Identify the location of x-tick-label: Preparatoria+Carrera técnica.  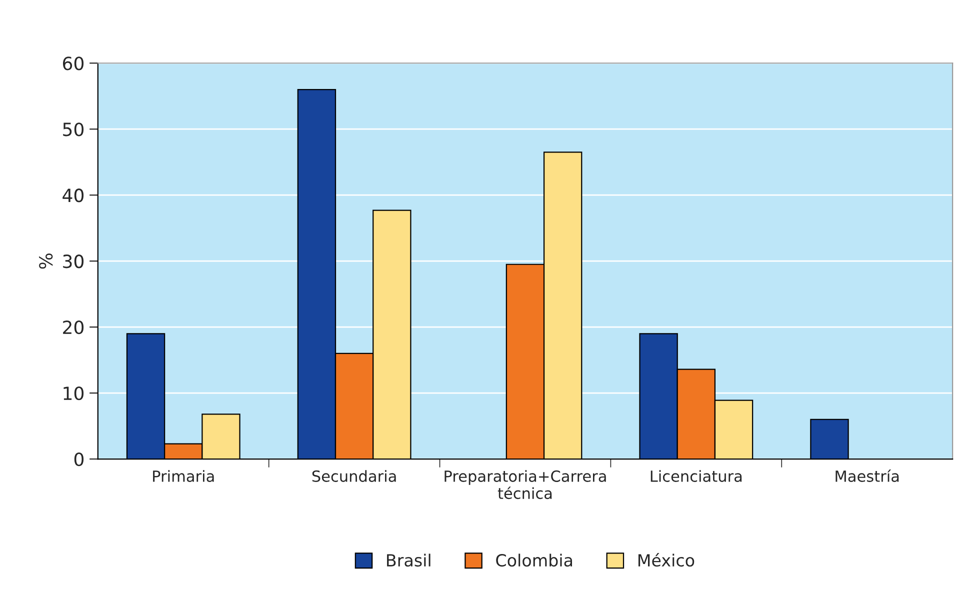
(525, 485).